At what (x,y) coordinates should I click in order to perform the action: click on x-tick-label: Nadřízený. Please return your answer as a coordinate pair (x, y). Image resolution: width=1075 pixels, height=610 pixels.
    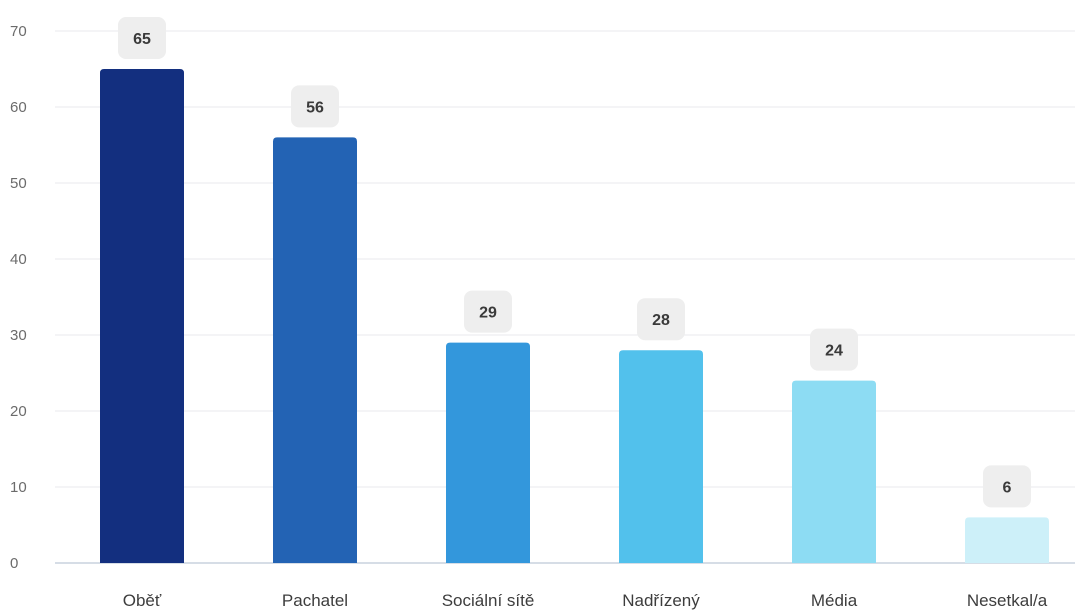
    Looking at the image, I should click on (661, 600).